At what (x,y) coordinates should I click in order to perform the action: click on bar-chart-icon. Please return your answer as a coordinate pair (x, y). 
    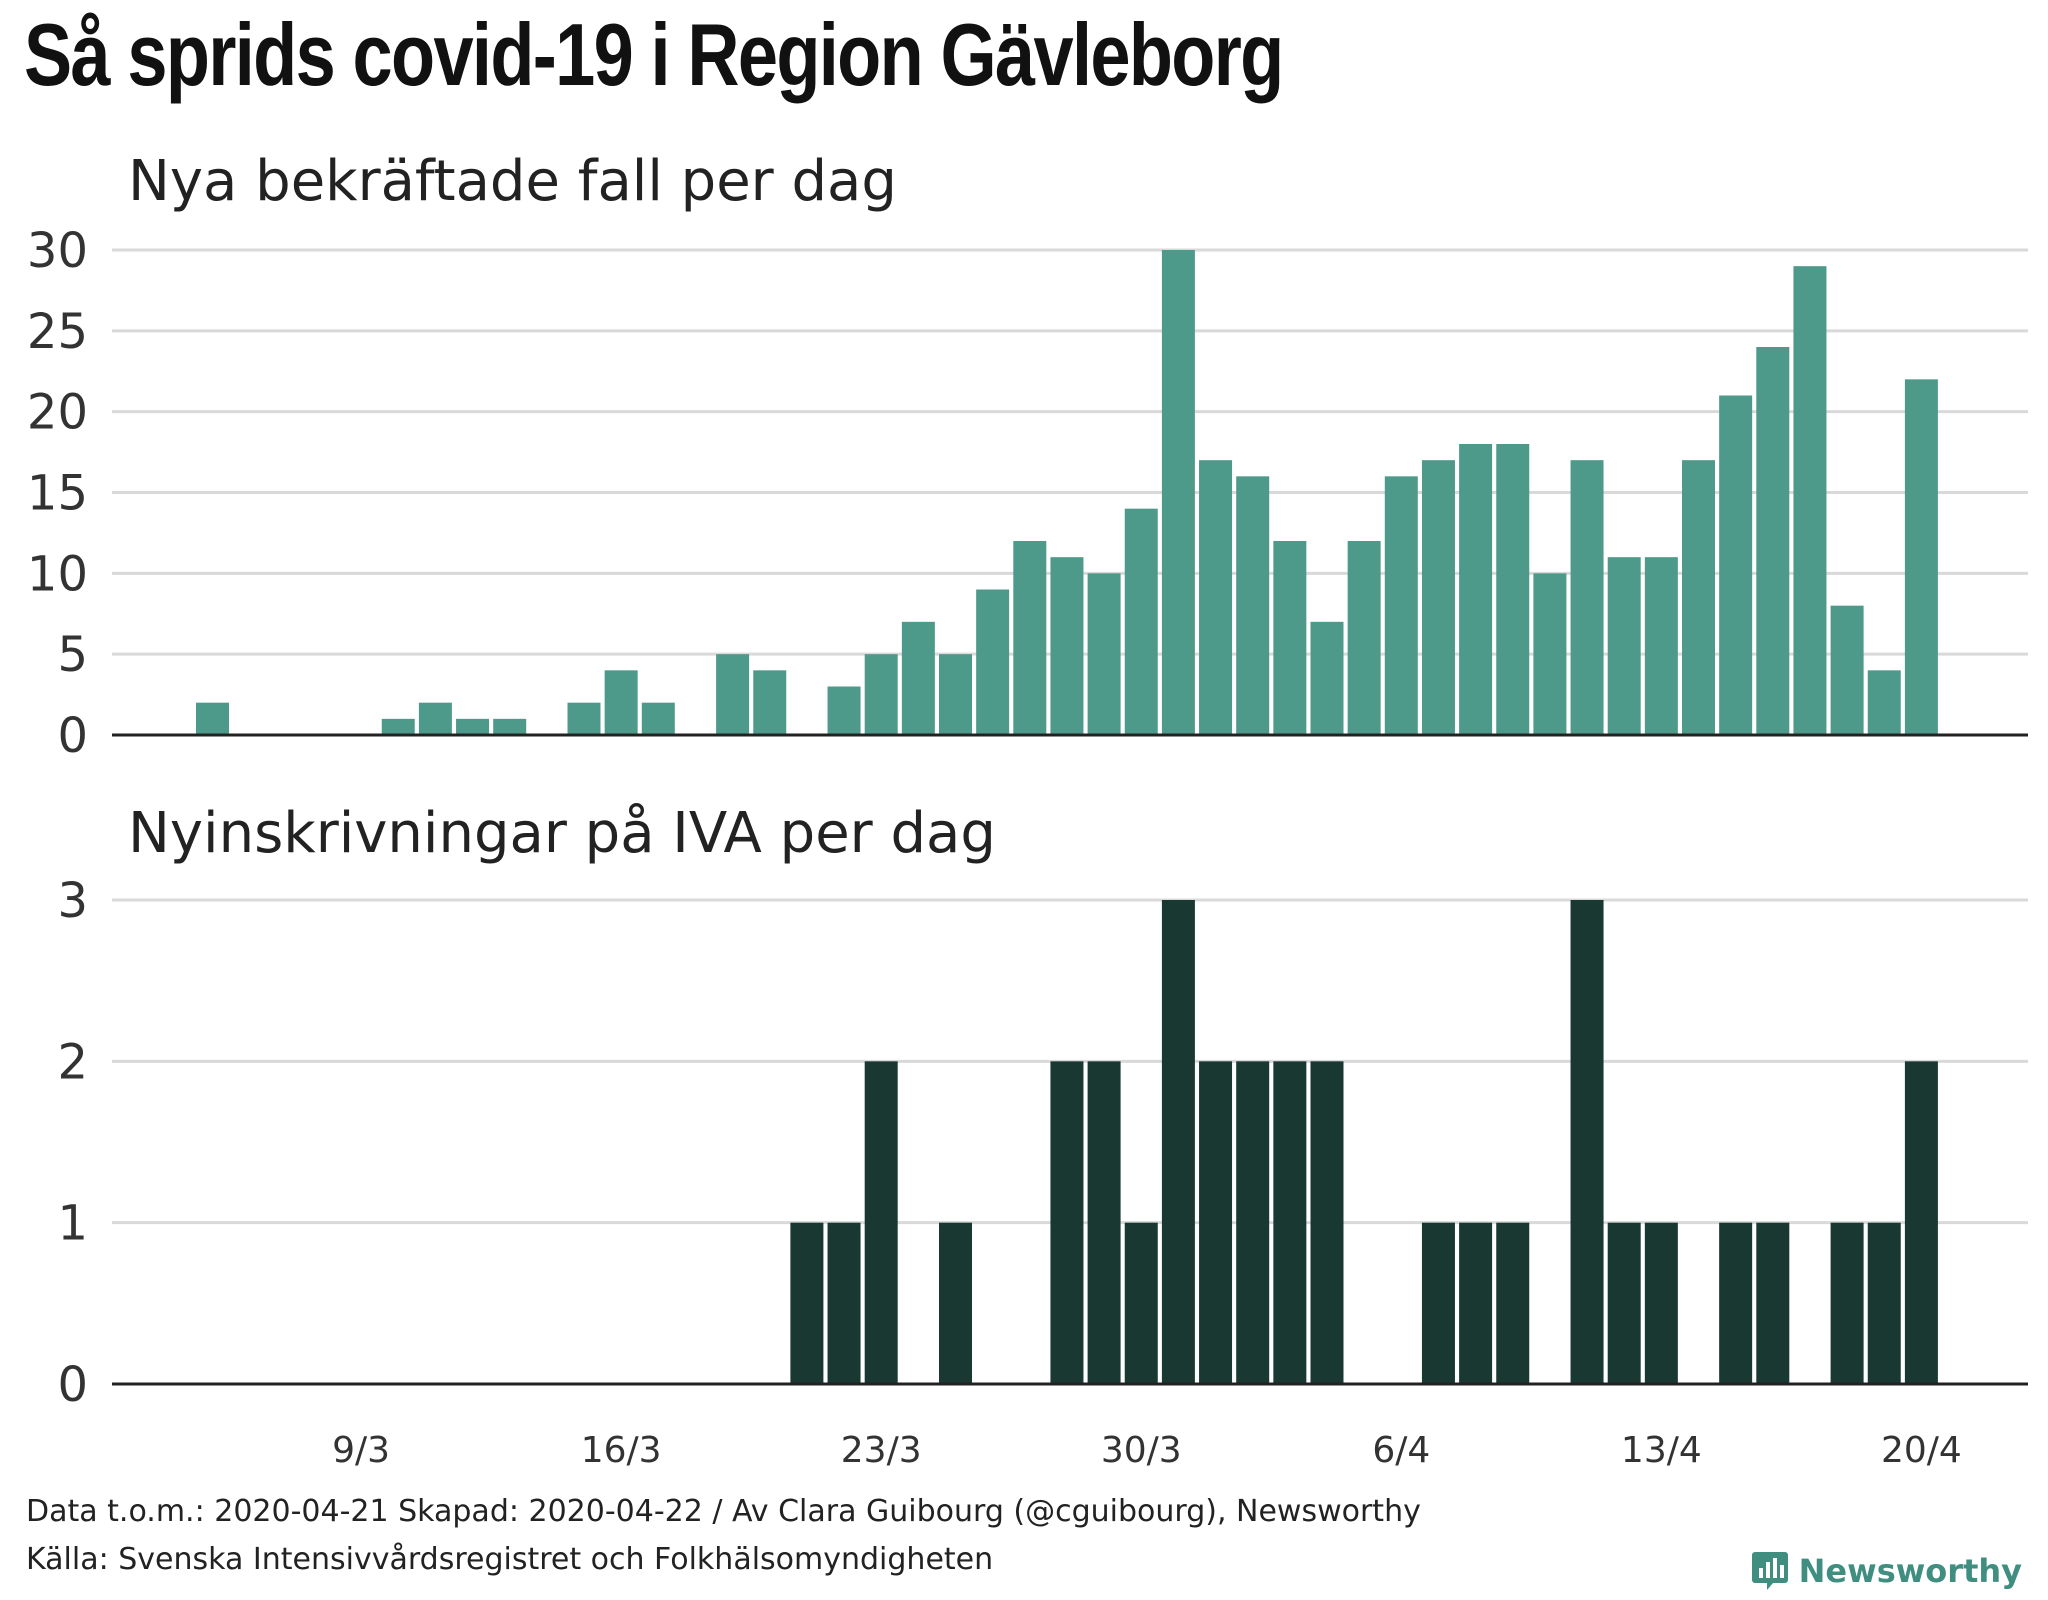
    Looking at the image, I should click on (1769, 1571).